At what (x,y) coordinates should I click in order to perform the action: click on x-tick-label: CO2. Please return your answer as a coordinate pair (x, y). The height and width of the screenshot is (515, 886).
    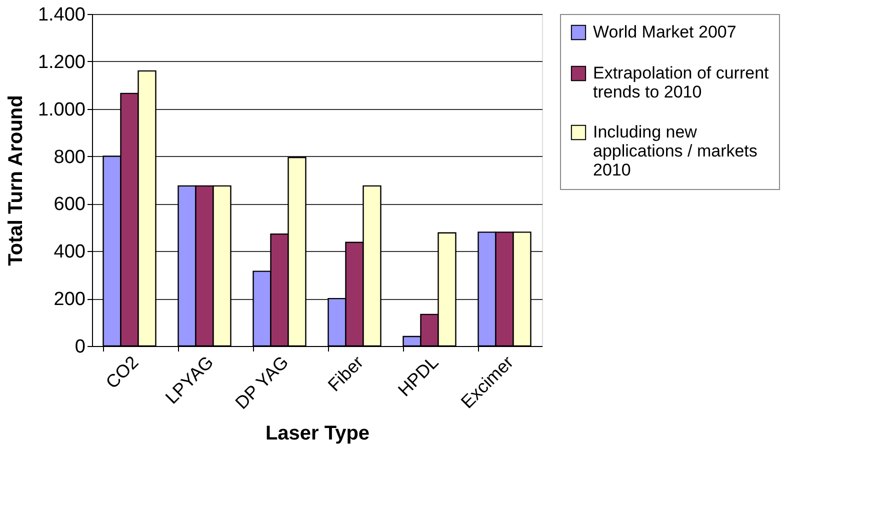
    Looking at the image, I should click on (122, 372).